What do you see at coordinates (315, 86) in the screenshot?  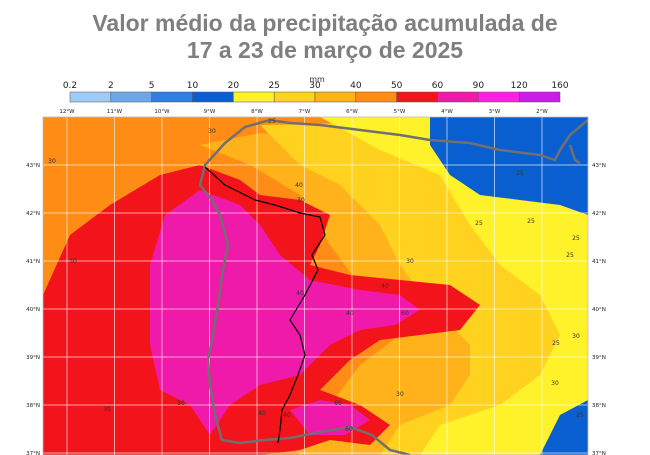 I see `legend-tick-label: 30` at bounding box center [315, 86].